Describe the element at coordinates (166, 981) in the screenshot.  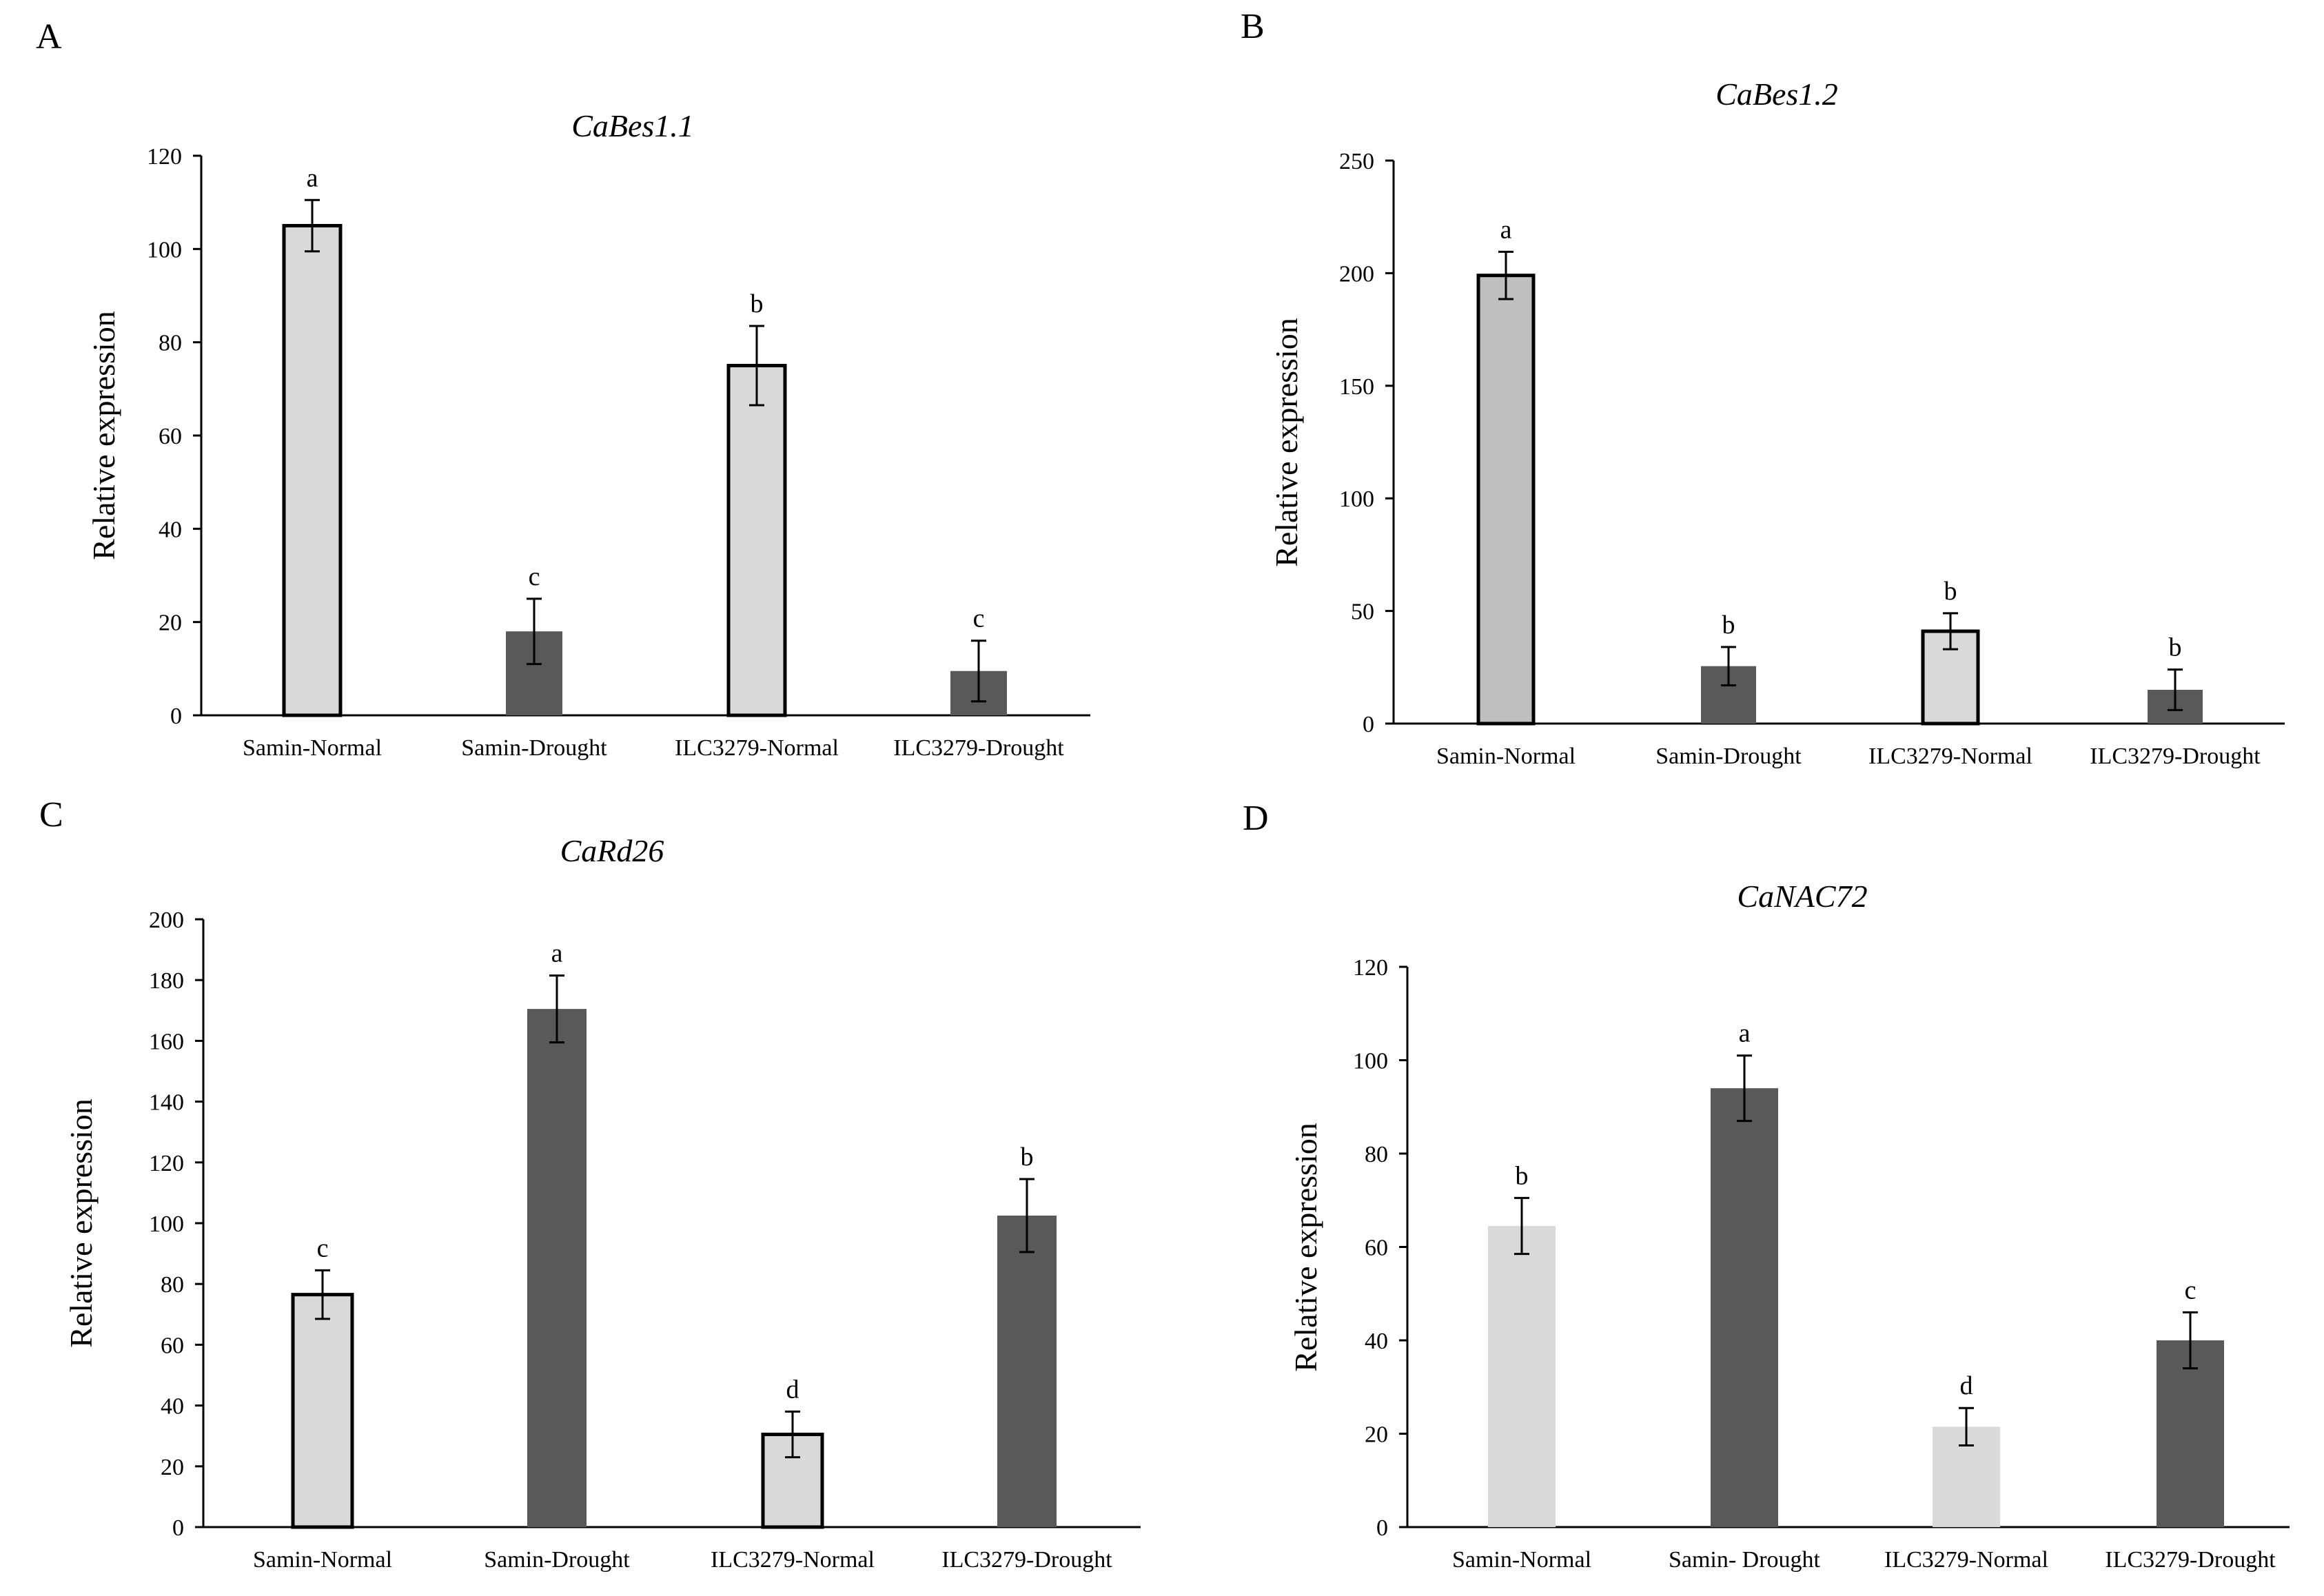
I see `y-tick-label: 180` at that location.